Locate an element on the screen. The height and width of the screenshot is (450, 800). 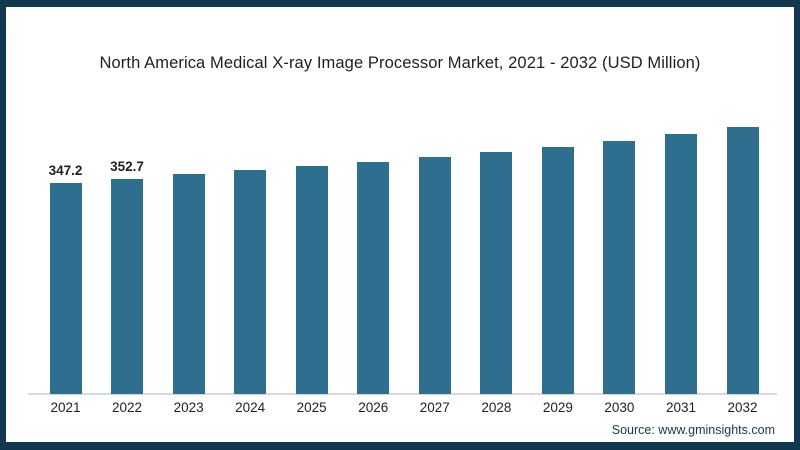
bar-2023 is located at coordinates (188, 284).